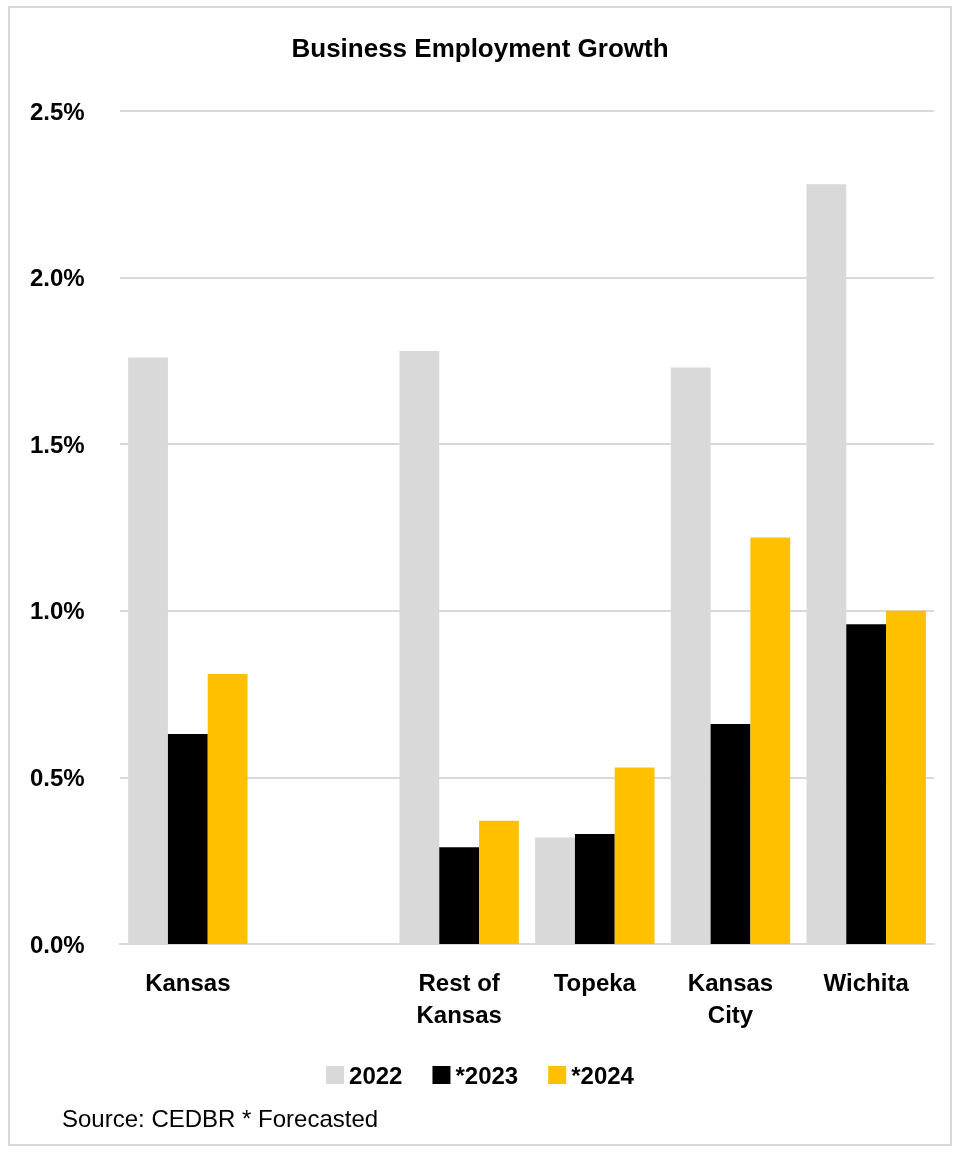  Describe the element at coordinates (730, 998) in the screenshot. I see `x-tick-label: Kansas City` at that location.